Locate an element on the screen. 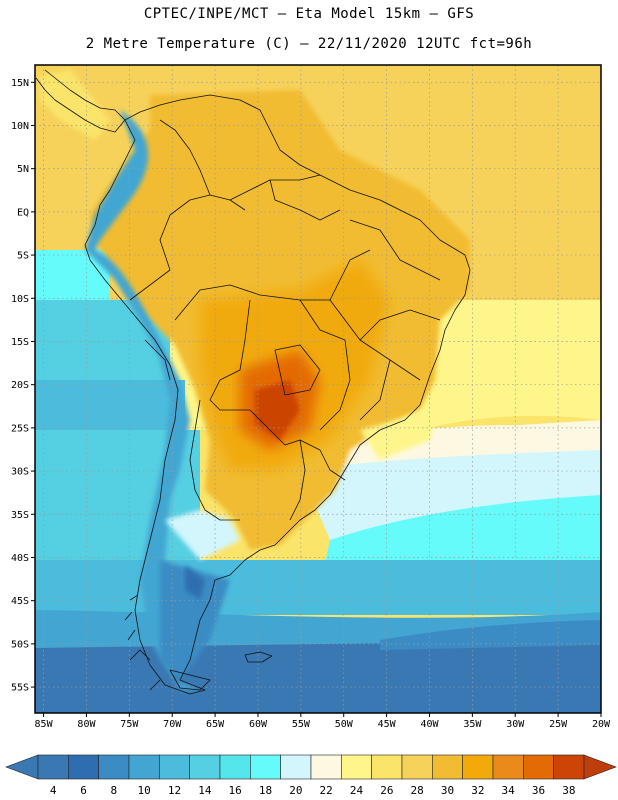  legend-tick-label: 22 is located at coordinates (326, 790).